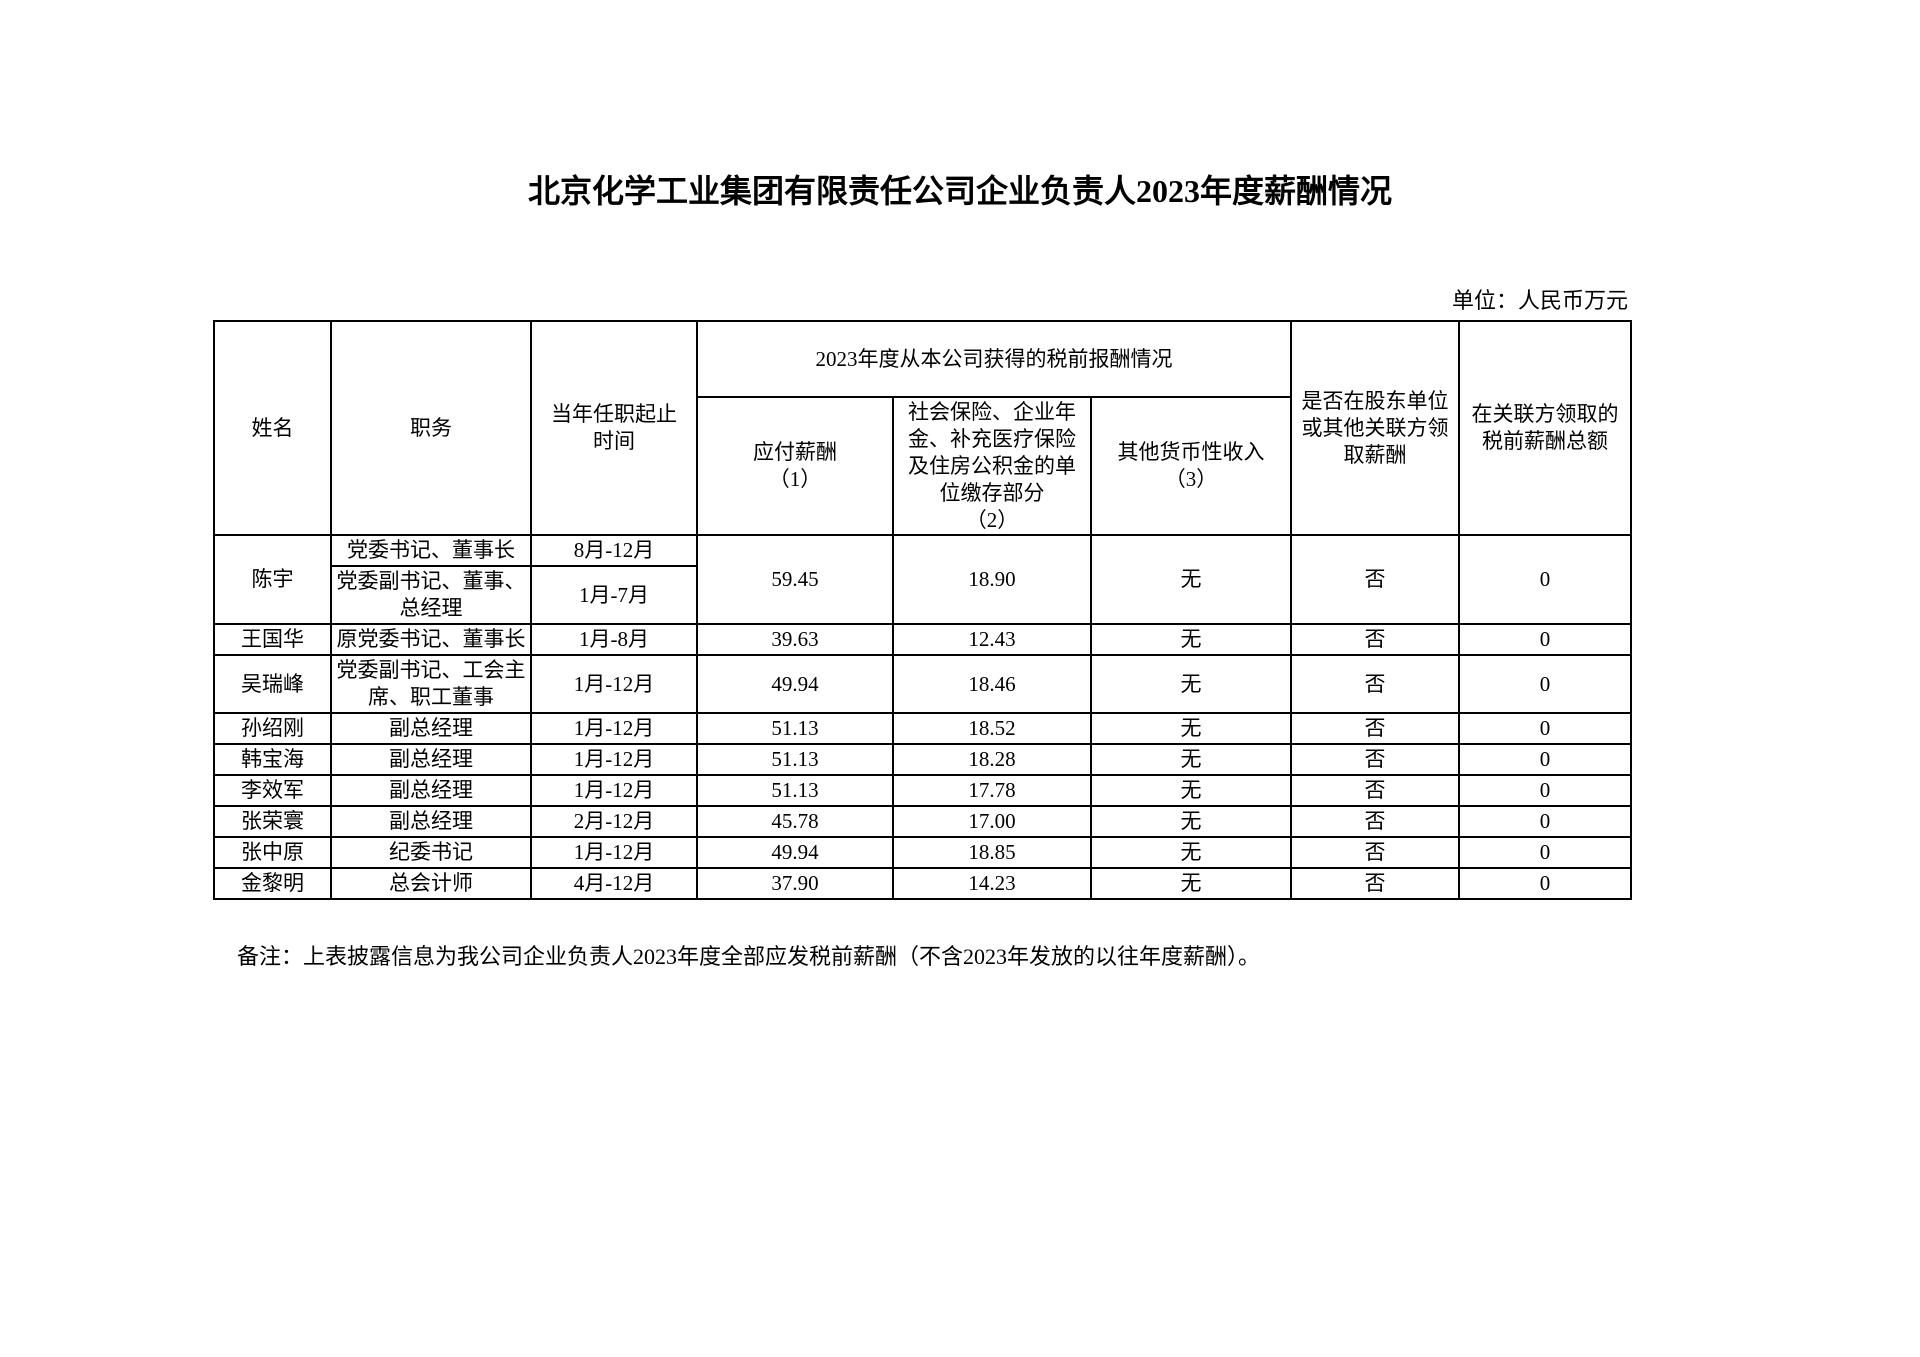 The height and width of the screenshot is (1357, 1920). Describe the element at coordinates (272, 790) in the screenshot. I see `cell-name: 李效军` at that location.